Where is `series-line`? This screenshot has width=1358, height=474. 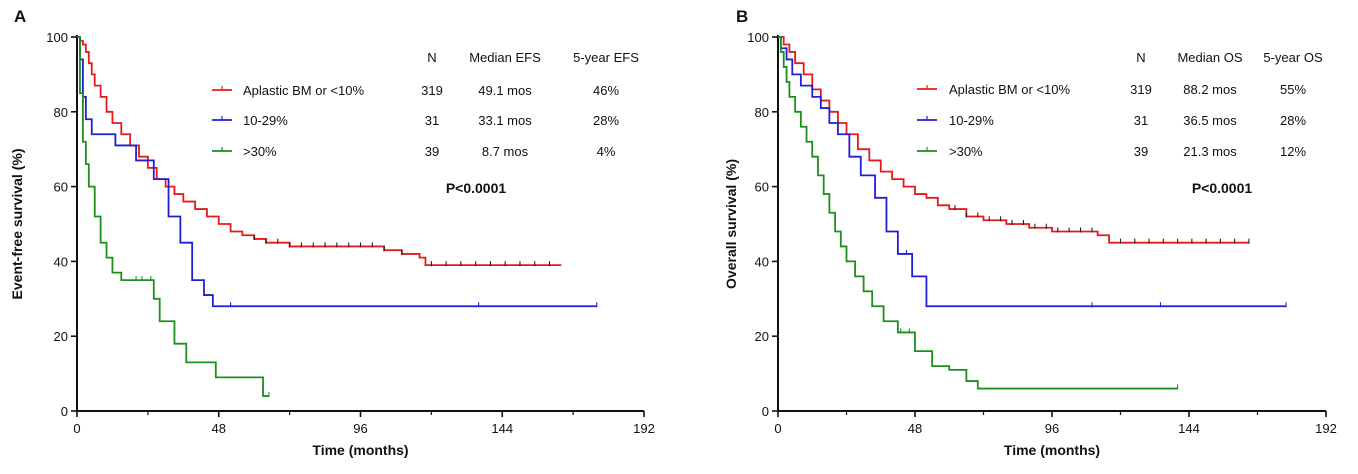
series-line is located at coordinates (173, 216).